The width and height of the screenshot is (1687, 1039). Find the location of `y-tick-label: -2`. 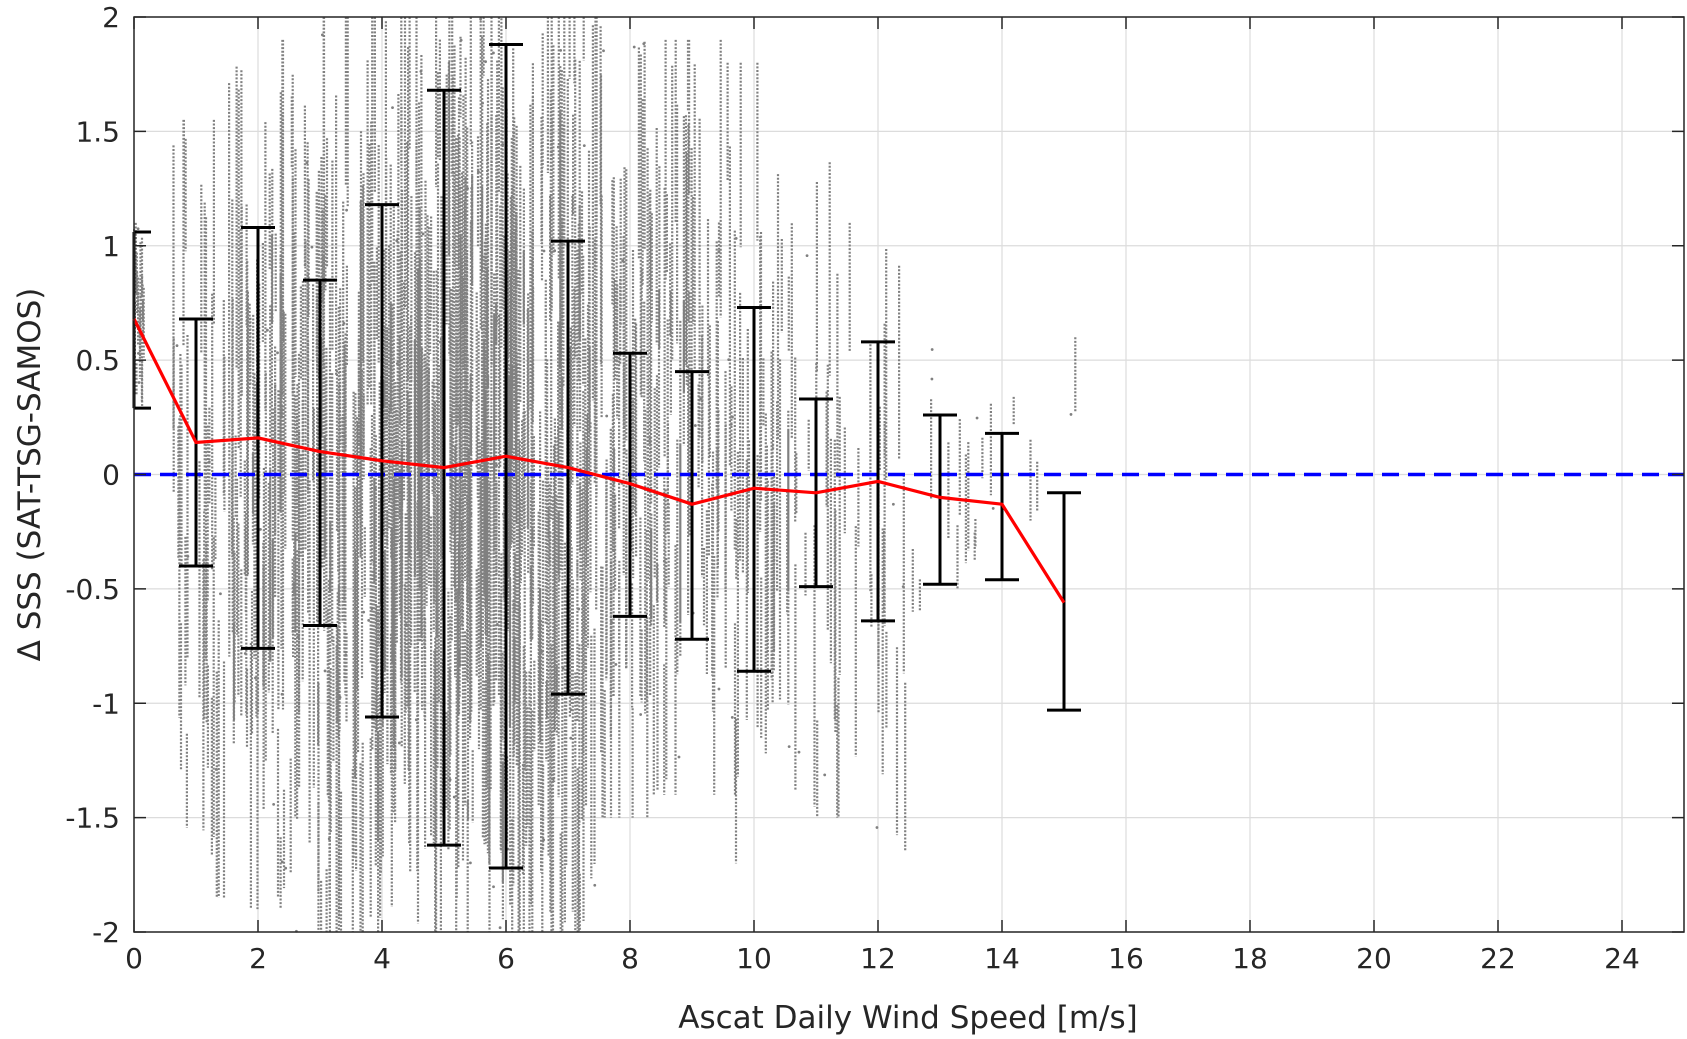

y-tick-label: -2 is located at coordinates (106, 932).